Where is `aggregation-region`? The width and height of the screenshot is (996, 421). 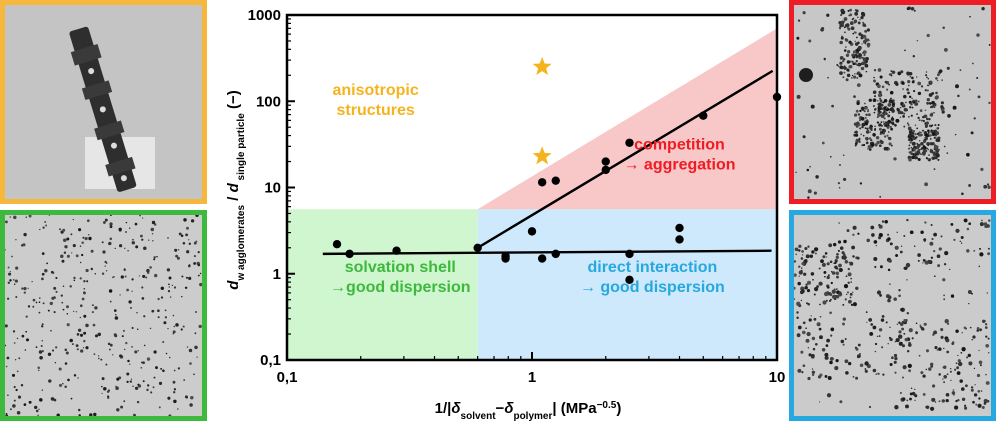
aggregation-region is located at coordinates (627, 119).